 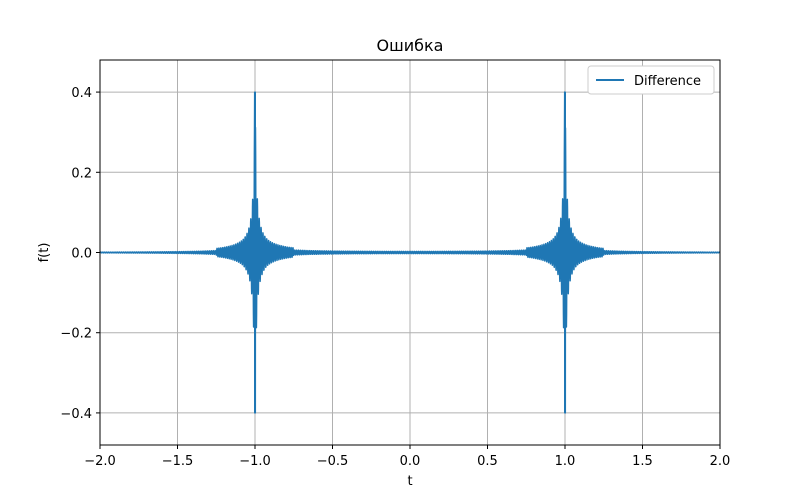 What do you see at coordinates (333, 461) in the screenshot?
I see `x-tick-label: −0.5` at bounding box center [333, 461].